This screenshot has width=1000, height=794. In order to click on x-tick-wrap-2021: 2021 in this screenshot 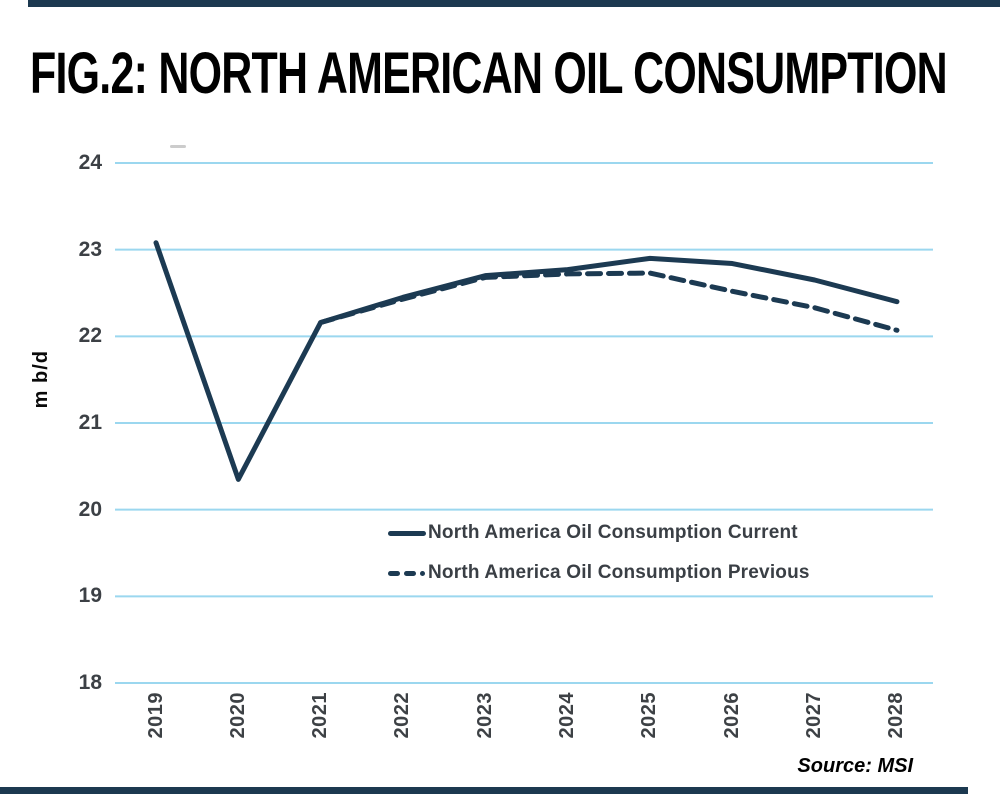, I will do `click(321, 721)`.